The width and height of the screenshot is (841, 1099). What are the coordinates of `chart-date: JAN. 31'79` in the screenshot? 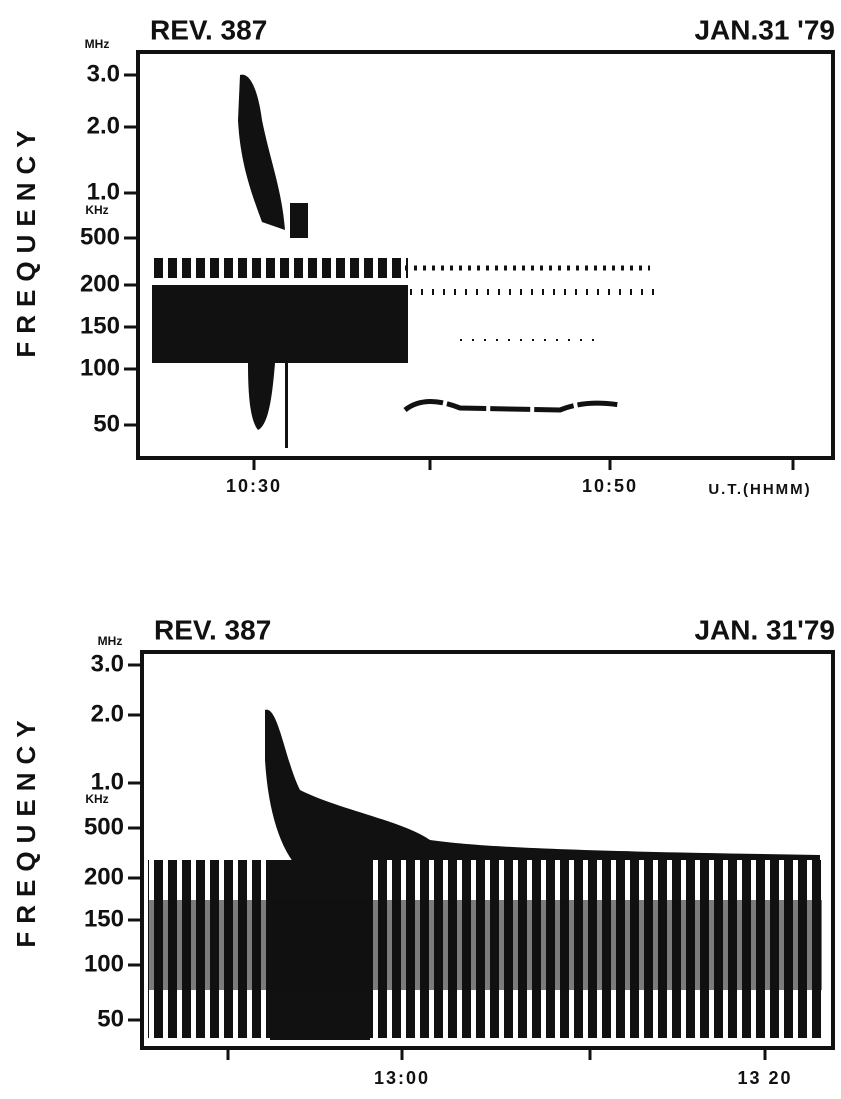 It's located at (764, 629).